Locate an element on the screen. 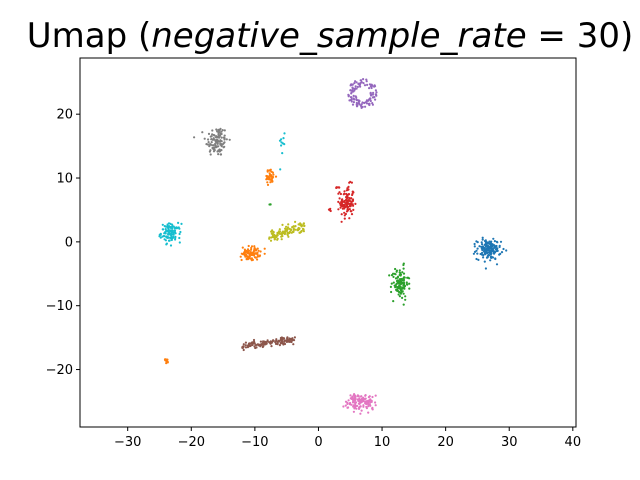  y-tick-label: 10 is located at coordinates (64, 179).